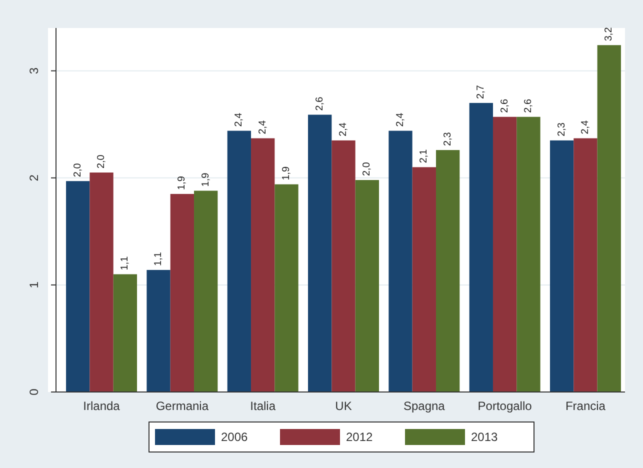  What do you see at coordinates (34, 392) in the screenshot?
I see `y-tick-label: 0` at bounding box center [34, 392].